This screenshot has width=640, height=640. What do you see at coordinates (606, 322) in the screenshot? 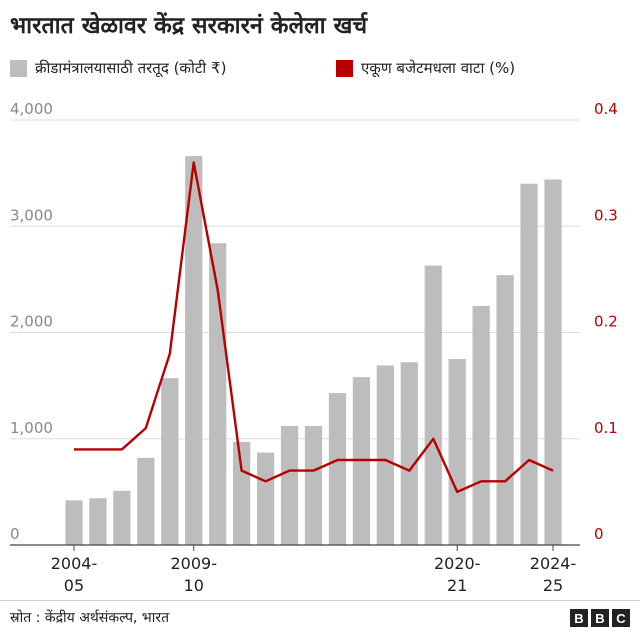
I see `y-right-tick-label: 0.2` at bounding box center [606, 322].